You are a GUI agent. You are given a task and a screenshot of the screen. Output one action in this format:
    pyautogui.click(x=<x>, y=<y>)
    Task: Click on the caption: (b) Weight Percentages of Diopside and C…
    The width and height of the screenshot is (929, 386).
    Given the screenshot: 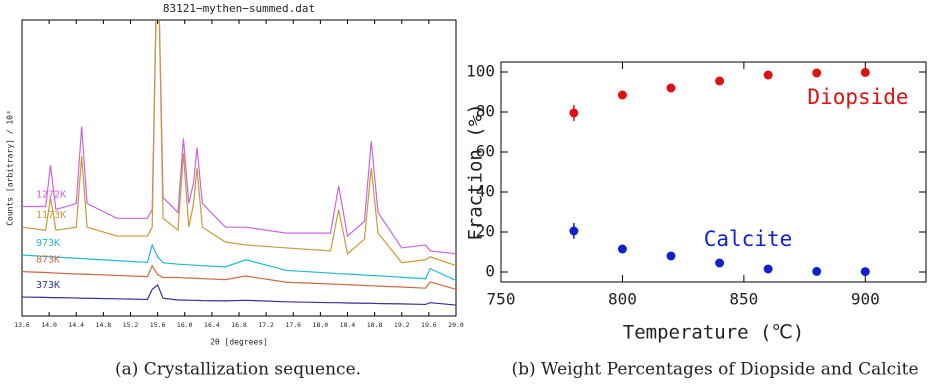 What is the action you would take?
    pyautogui.click(x=714, y=370)
    